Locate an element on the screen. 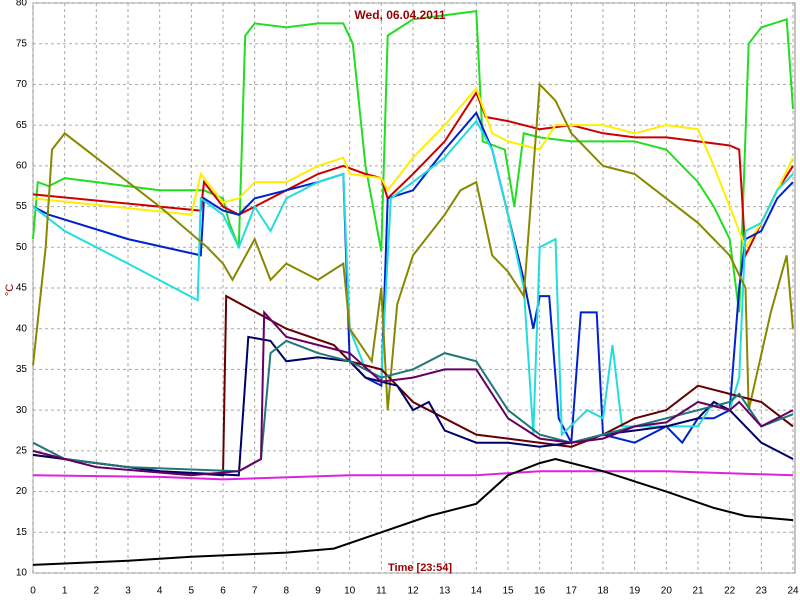 This screenshot has width=800, height=600. x-tick-label: 23 is located at coordinates (762, 591).